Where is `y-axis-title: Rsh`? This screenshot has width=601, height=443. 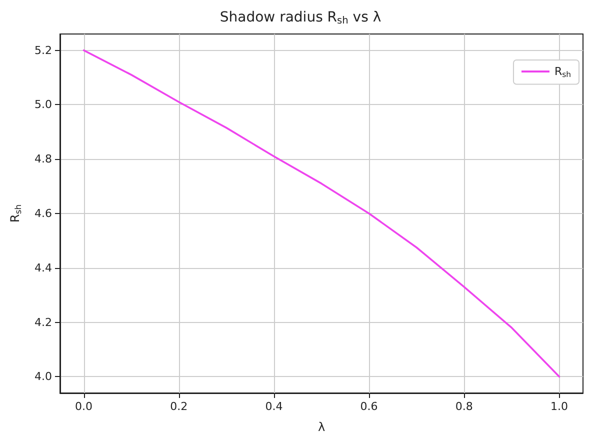 y-axis-title: Rsh is located at coordinates (15, 213).